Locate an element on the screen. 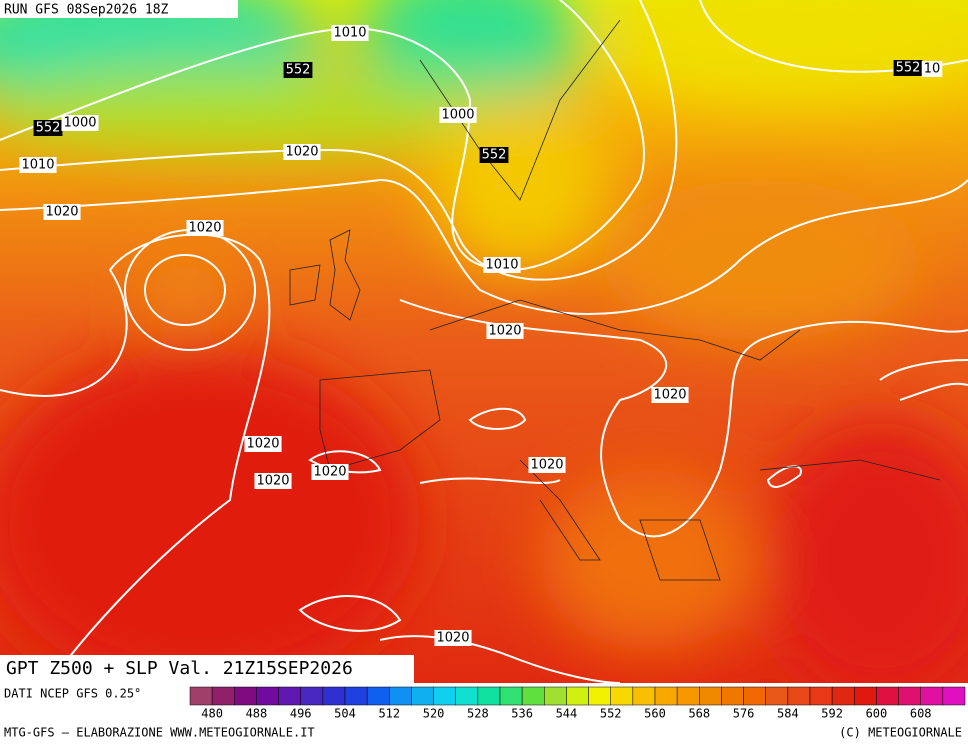 The width and height of the screenshot is (968, 745). colorbar-label: 584 is located at coordinates (788, 714).